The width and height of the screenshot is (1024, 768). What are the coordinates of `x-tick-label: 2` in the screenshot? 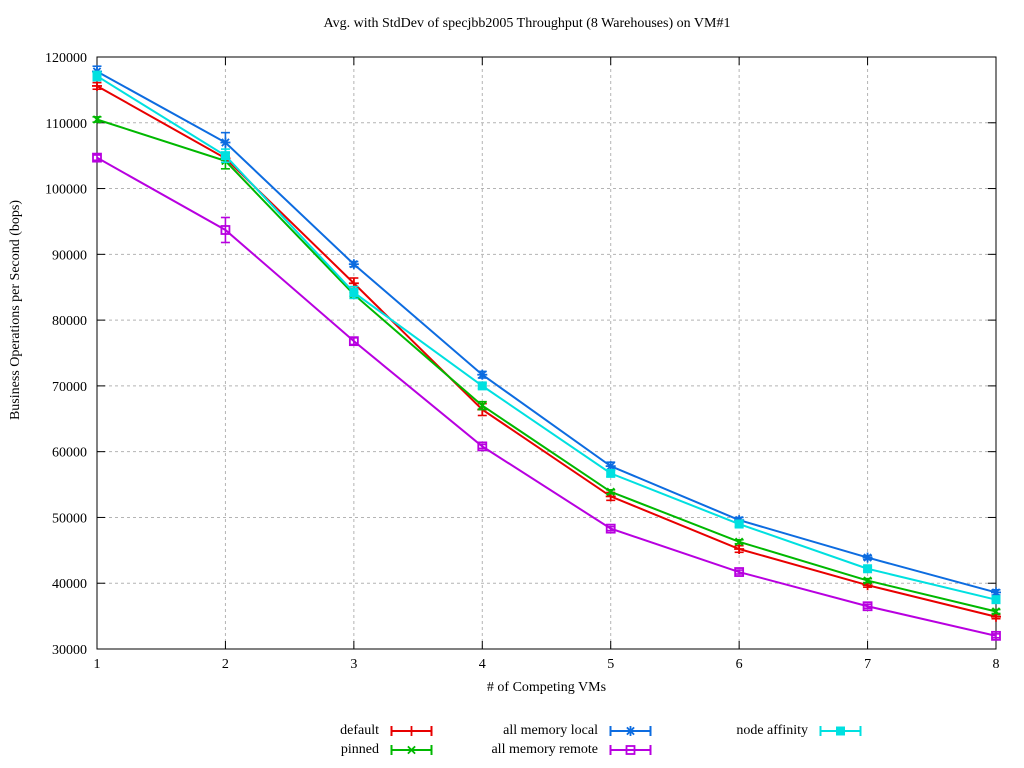 It's located at (225, 664).